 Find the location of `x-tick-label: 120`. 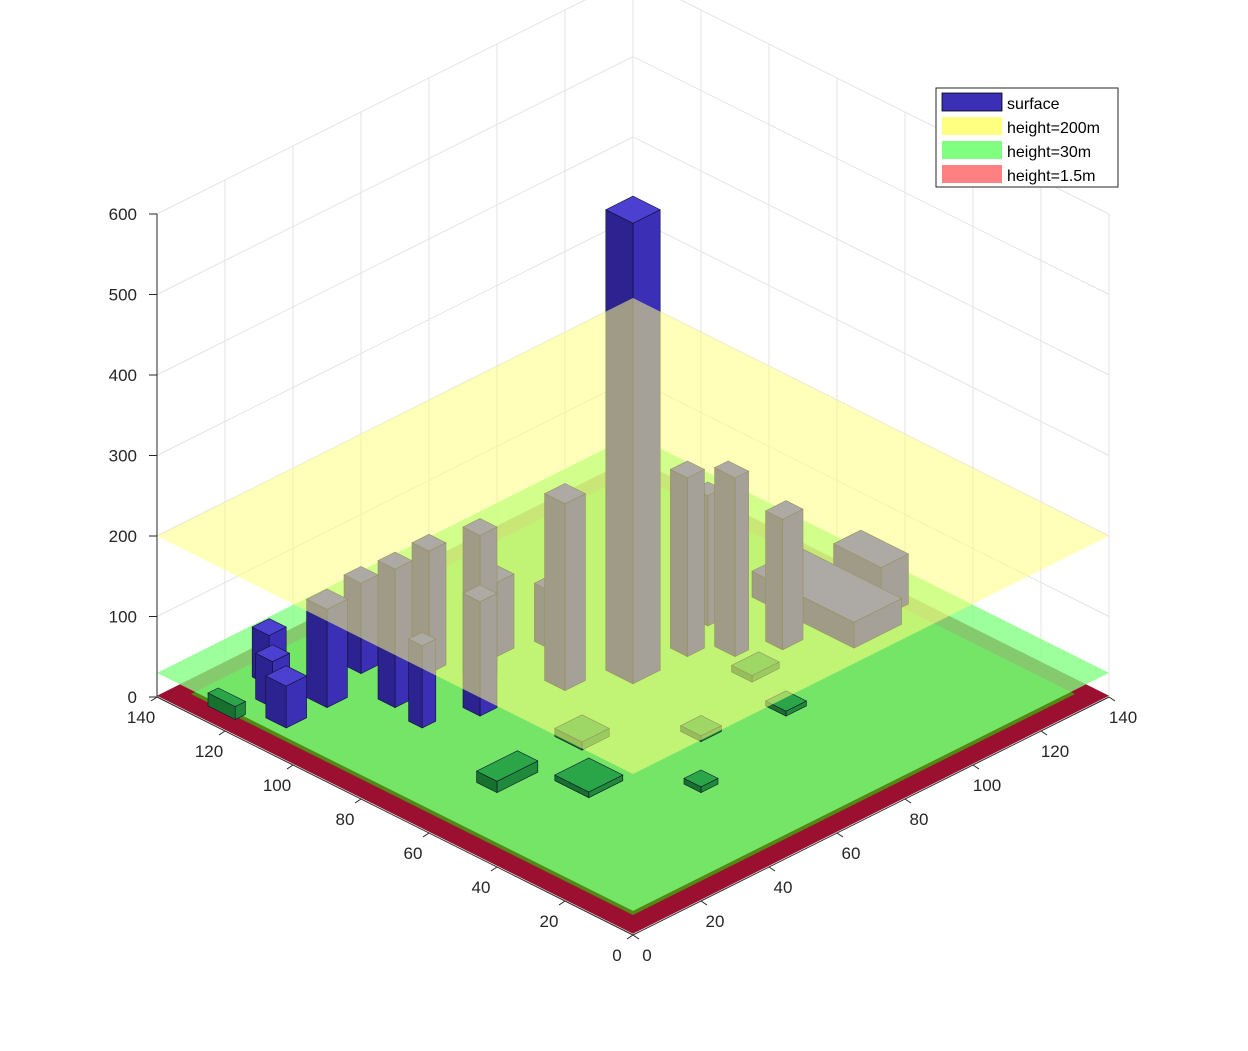

x-tick-label: 120 is located at coordinates (1055, 751).